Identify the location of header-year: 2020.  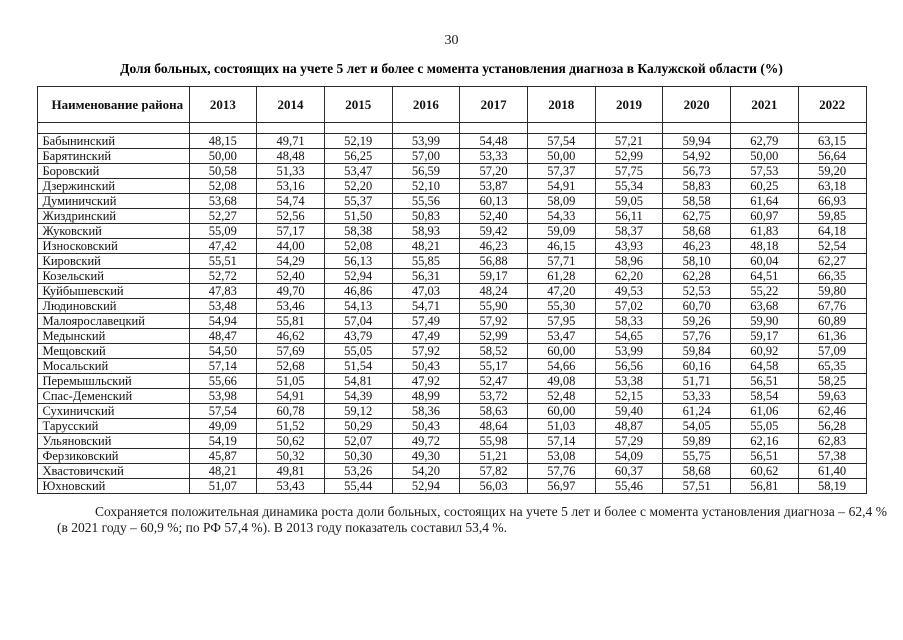
(696, 104).